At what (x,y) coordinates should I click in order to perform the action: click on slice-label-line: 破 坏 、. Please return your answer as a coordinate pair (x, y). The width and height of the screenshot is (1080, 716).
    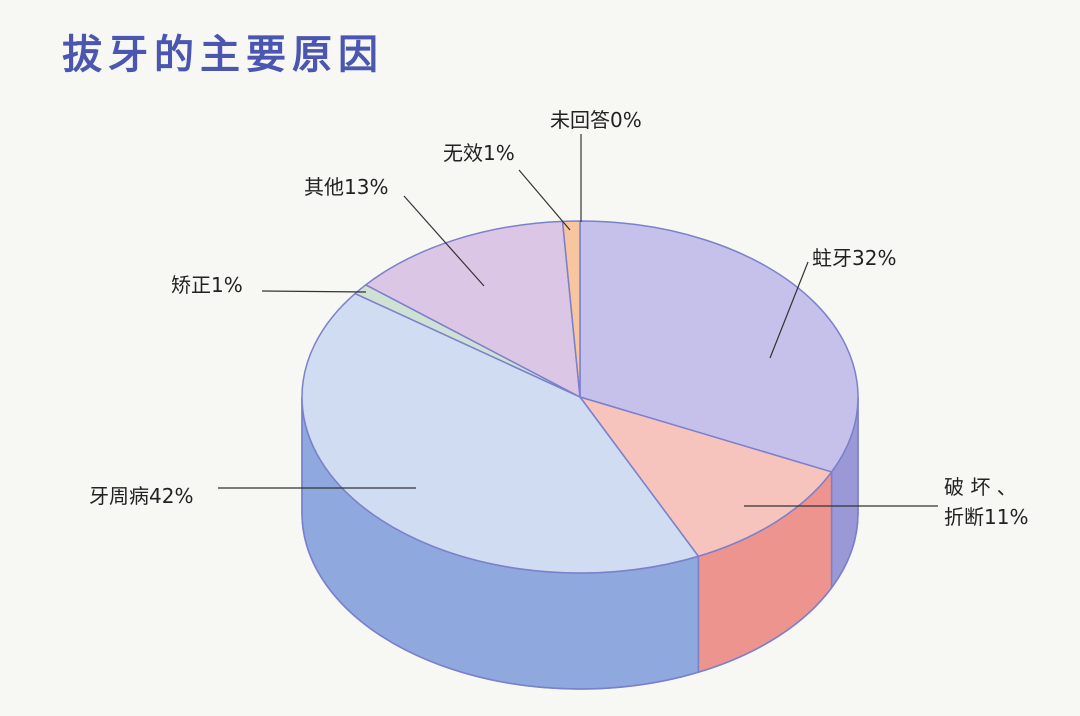
    Looking at the image, I should click on (980, 487).